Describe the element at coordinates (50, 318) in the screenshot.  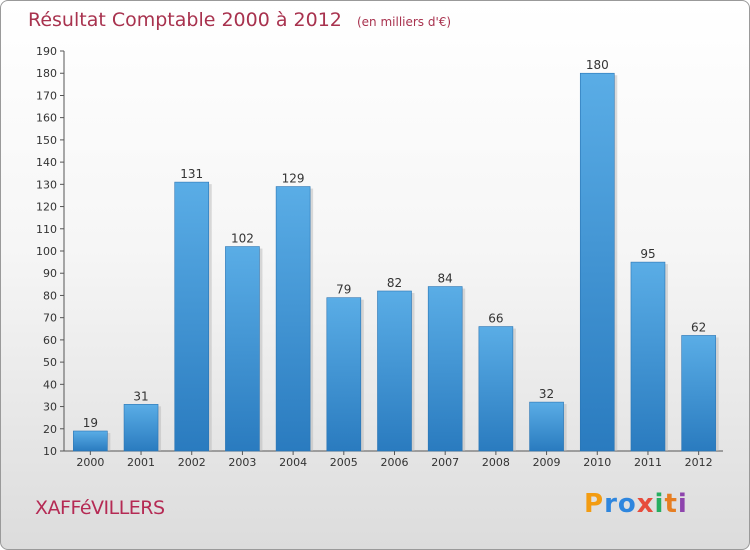
I see `y-tick-label: 70` at that location.